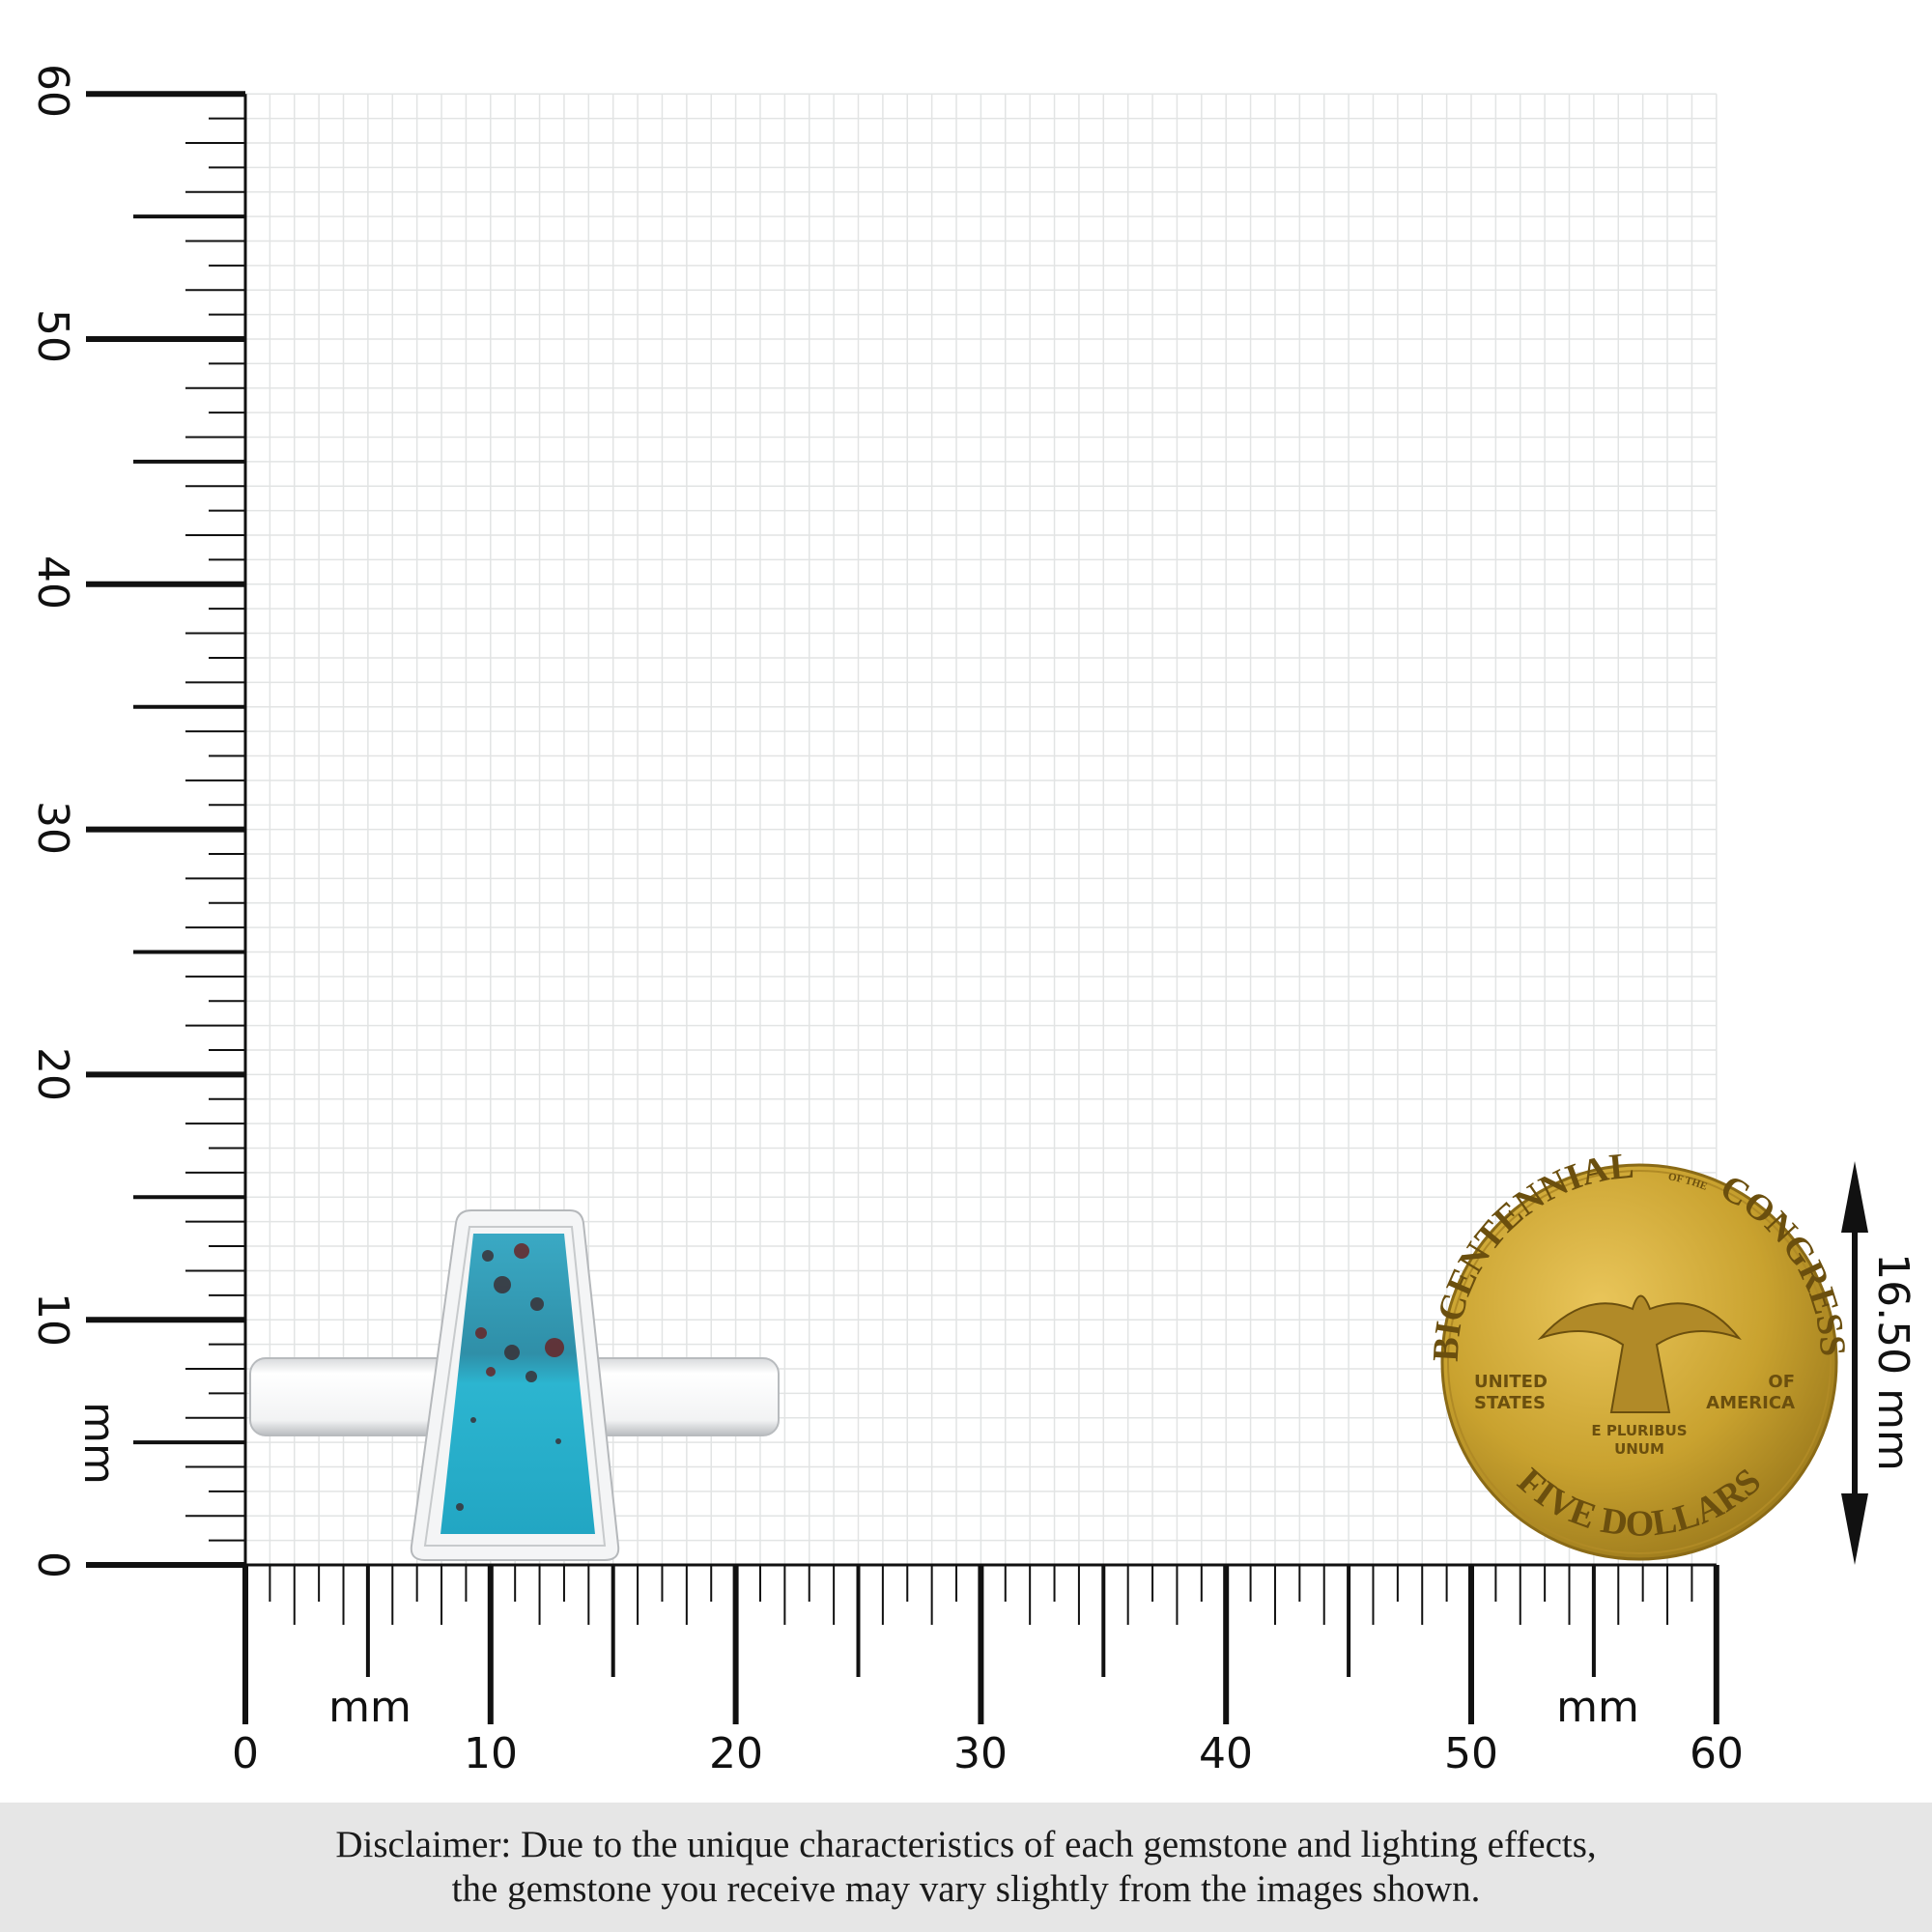  I want to click on x-label-20: 20, so click(736, 1753).